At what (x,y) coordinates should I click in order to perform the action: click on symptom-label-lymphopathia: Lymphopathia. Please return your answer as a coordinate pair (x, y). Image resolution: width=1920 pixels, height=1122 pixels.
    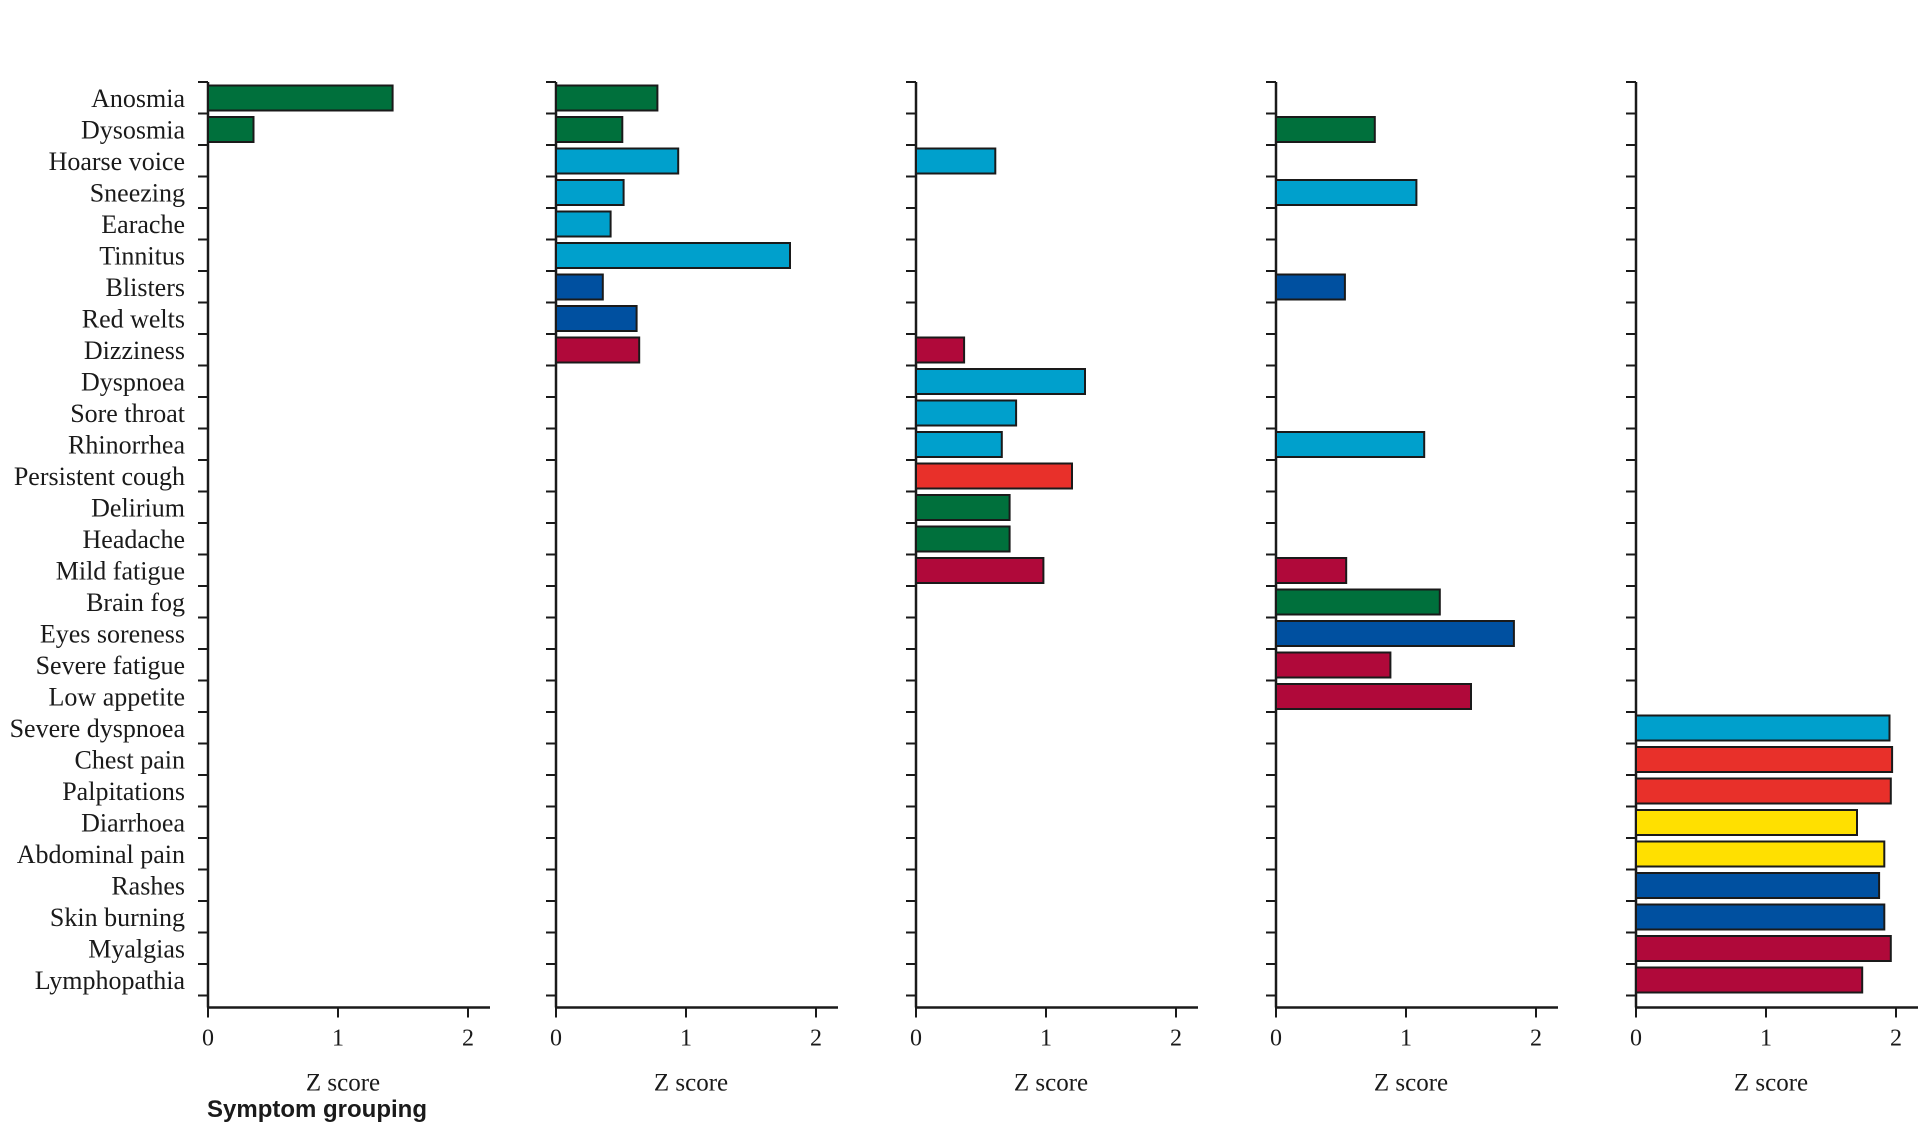
    Looking at the image, I should click on (110, 980).